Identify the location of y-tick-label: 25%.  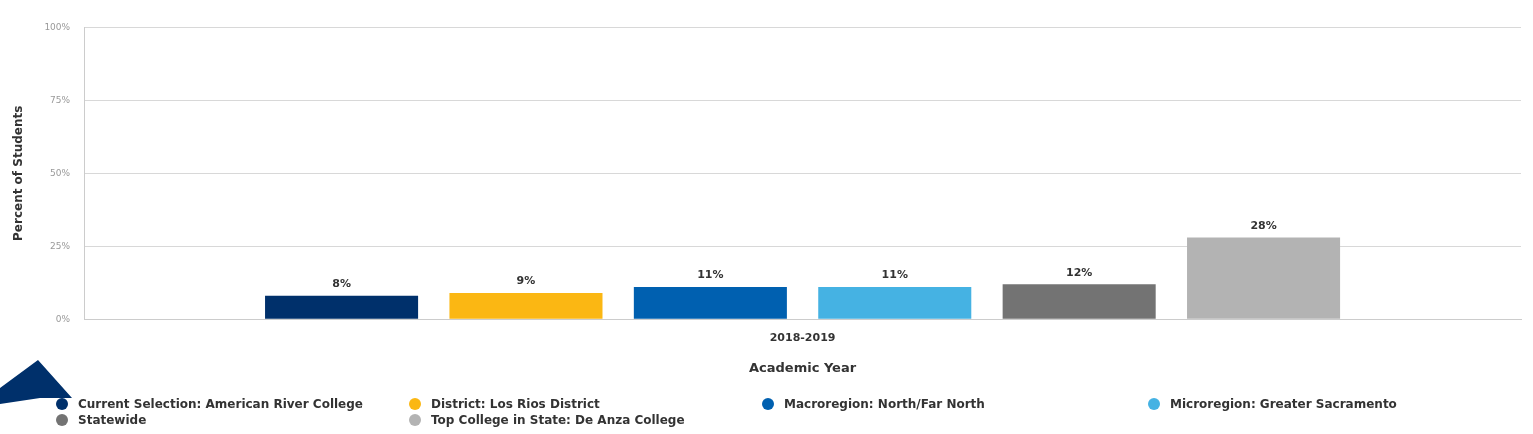
(60, 245).